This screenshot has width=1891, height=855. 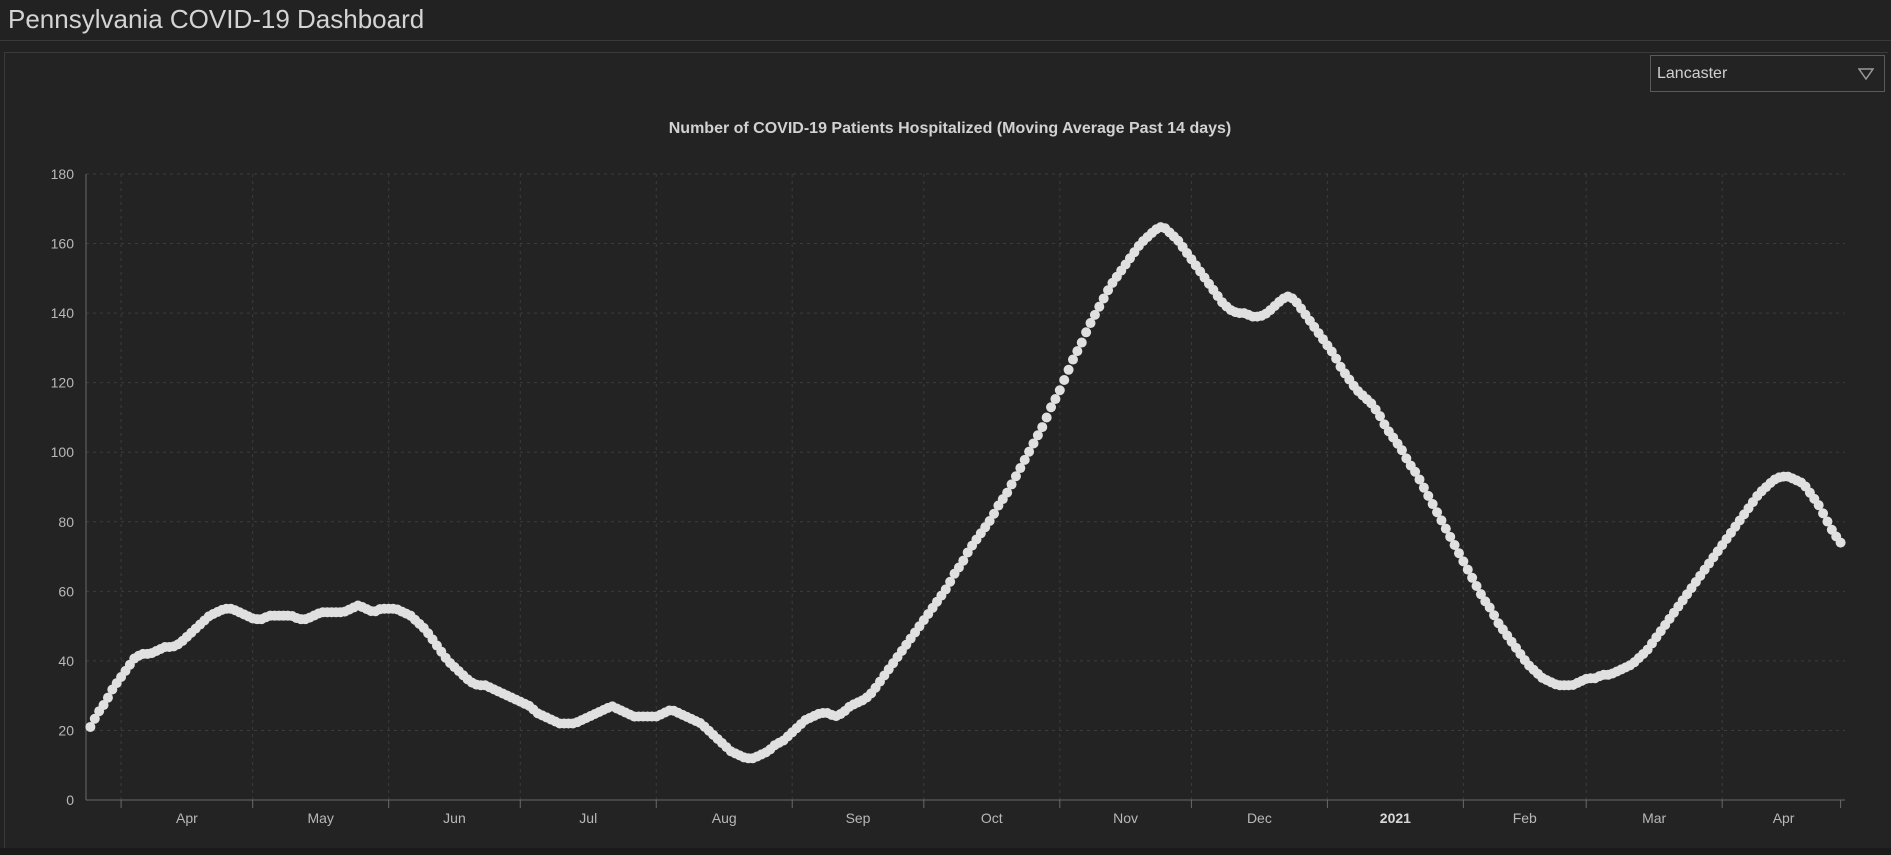 What do you see at coordinates (1125, 818) in the screenshot?
I see `x-tick-label: Nov` at bounding box center [1125, 818].